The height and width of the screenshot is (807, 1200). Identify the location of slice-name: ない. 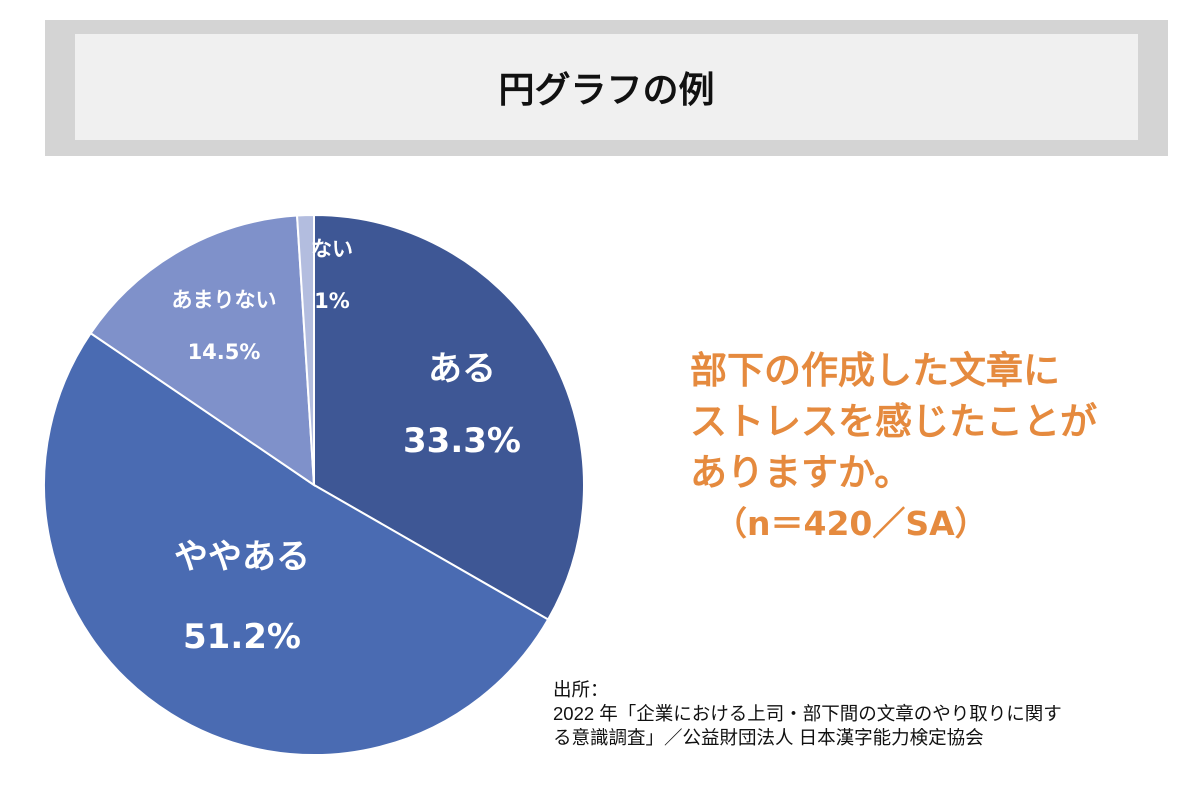
(332, 249).